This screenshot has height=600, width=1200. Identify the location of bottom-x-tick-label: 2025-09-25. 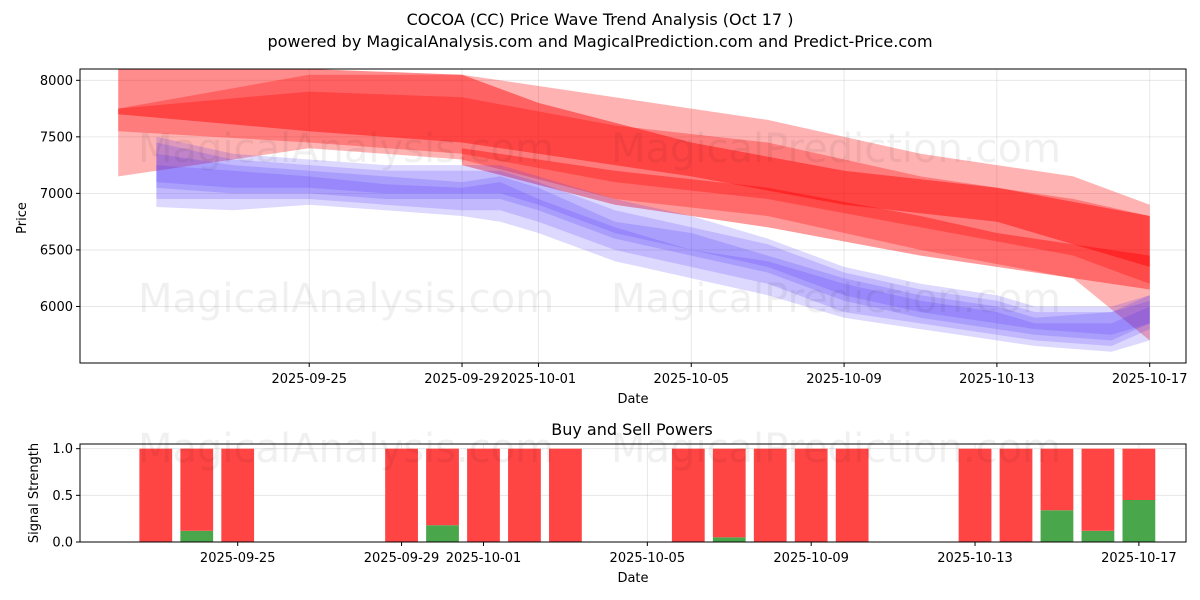
(238, 558).